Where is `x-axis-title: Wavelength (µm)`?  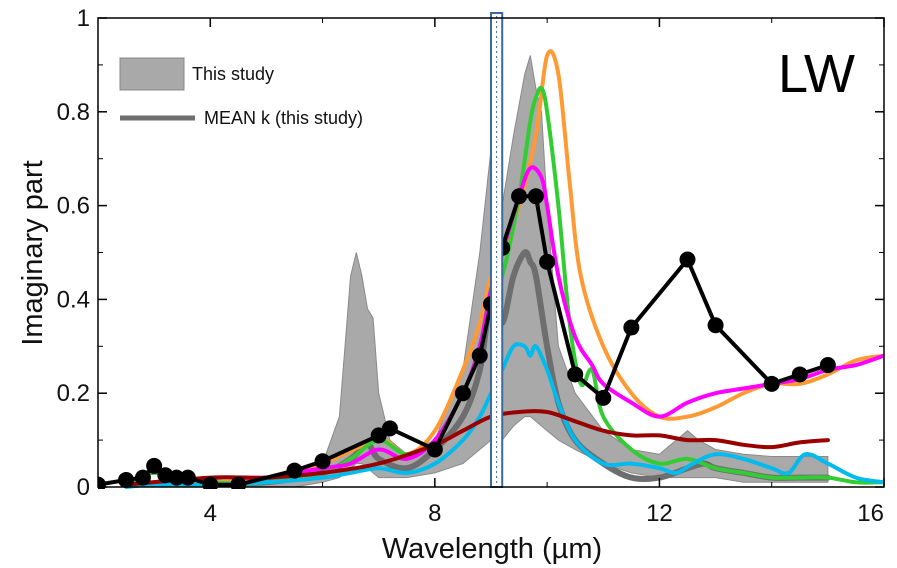
x-axis-title: Wavelength (µm) is located at coordinates (492, 549).